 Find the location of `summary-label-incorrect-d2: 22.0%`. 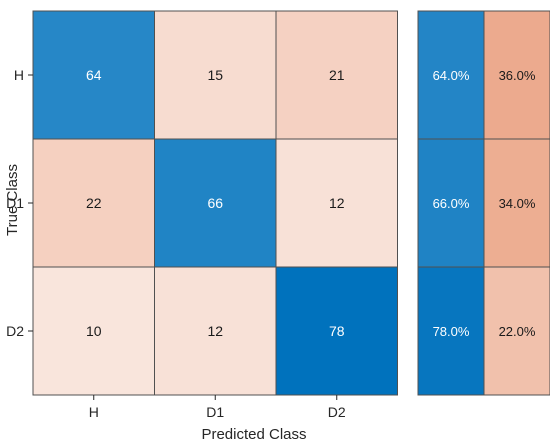

summary-label-incorrect-d2: 22.0% is located at coordinates (517, 331).